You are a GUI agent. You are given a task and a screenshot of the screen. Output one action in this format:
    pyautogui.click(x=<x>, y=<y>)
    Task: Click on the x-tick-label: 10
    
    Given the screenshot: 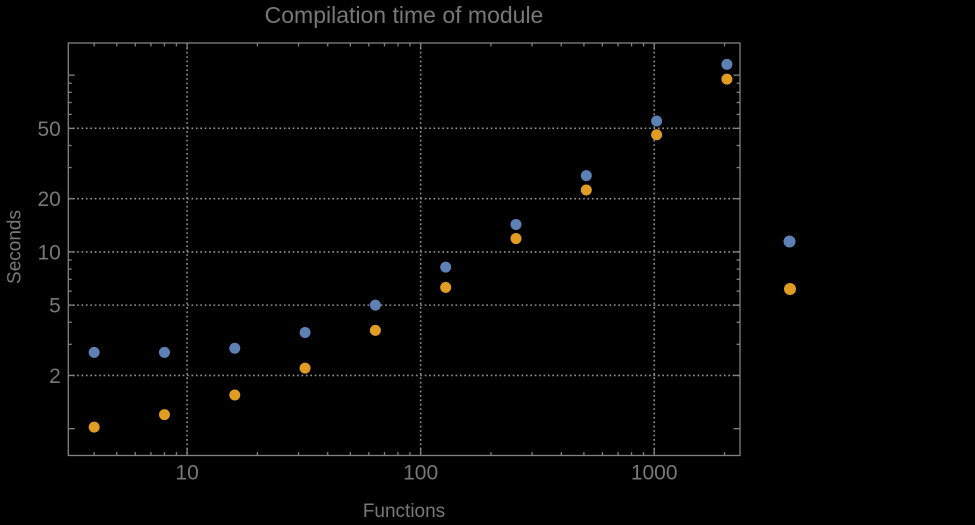 What is the action you would take?
    pyautogui.click(x=186, y=473)
    